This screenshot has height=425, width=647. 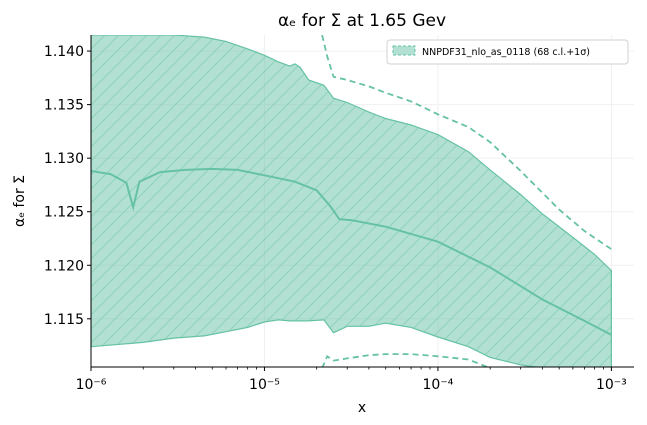 What do you see at coordinates (362, 21) in the screenshot?
I see `chart-title: αₑ for Σ at 1.65 Gev` at bounding box center [362, 21].